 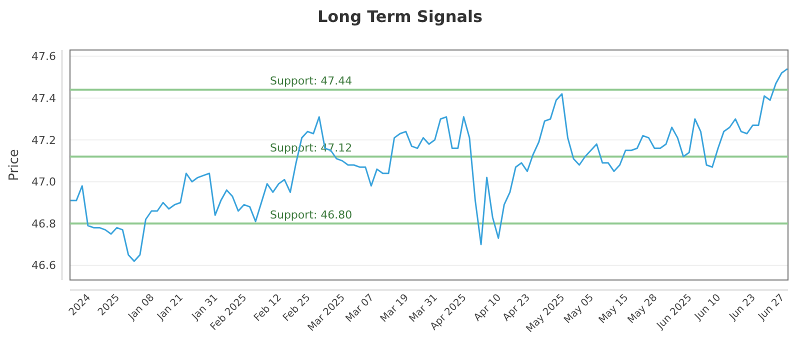 What do you see at coordinates (44, 265) in the screenshot?
I see `y-tick-label: 46.6` at bounding box center [44, 265].